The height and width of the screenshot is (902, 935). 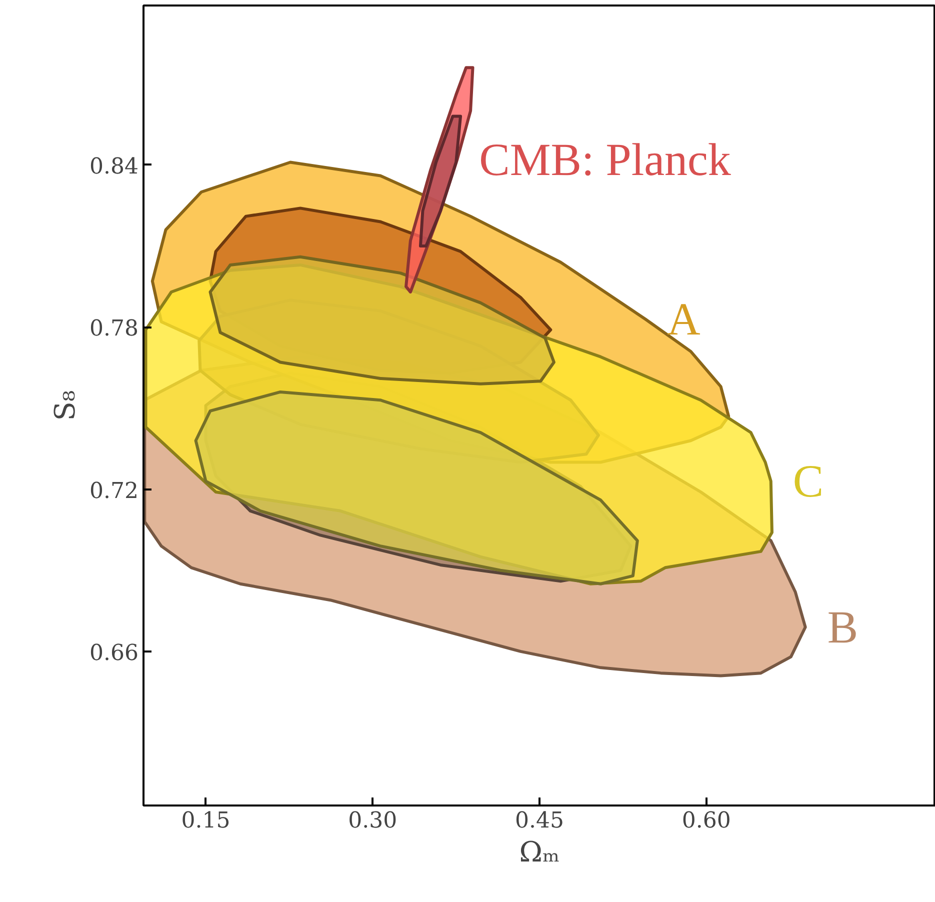 What do you see at coordinates (205, 821) in the screenshot?
I see `x-tick-label: 0.15` at bounding box center [205, 821].